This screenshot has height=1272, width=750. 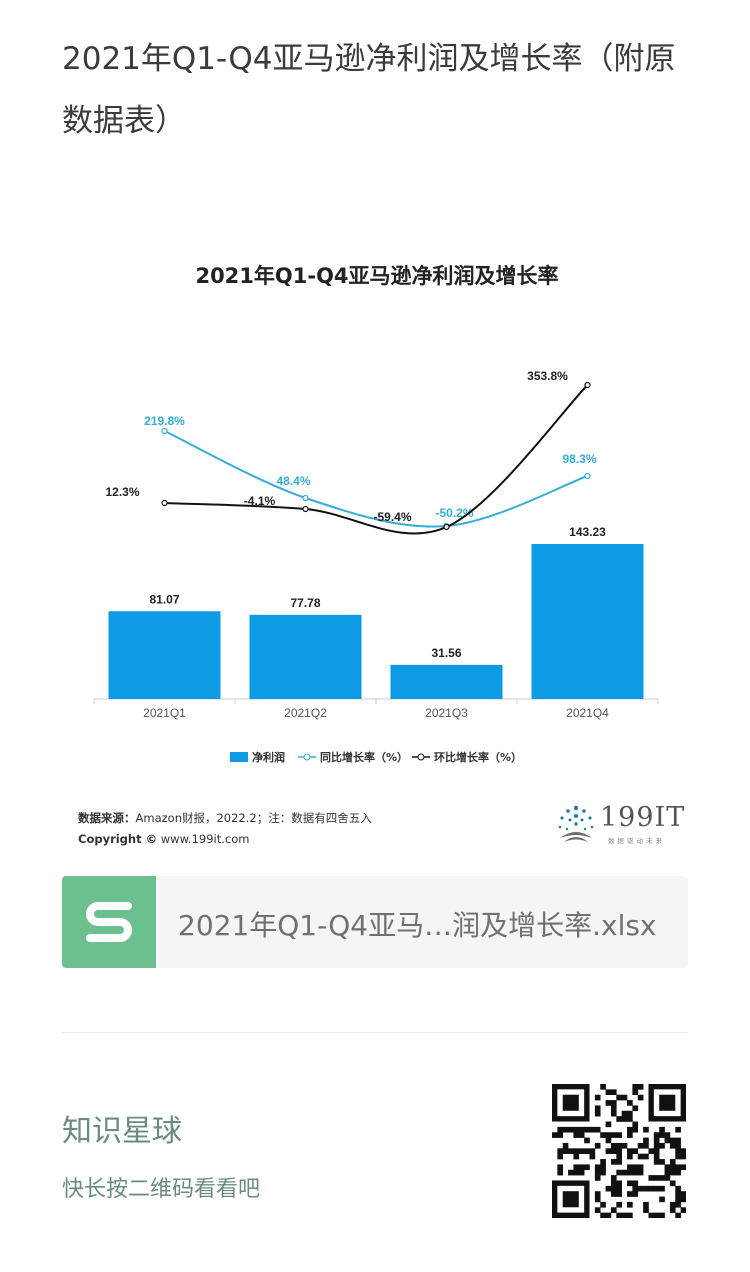 What do you see at coordinates (239, 757) in the screenshot?
I see `legend-swatch-bar` at bounding box center [239, 757].